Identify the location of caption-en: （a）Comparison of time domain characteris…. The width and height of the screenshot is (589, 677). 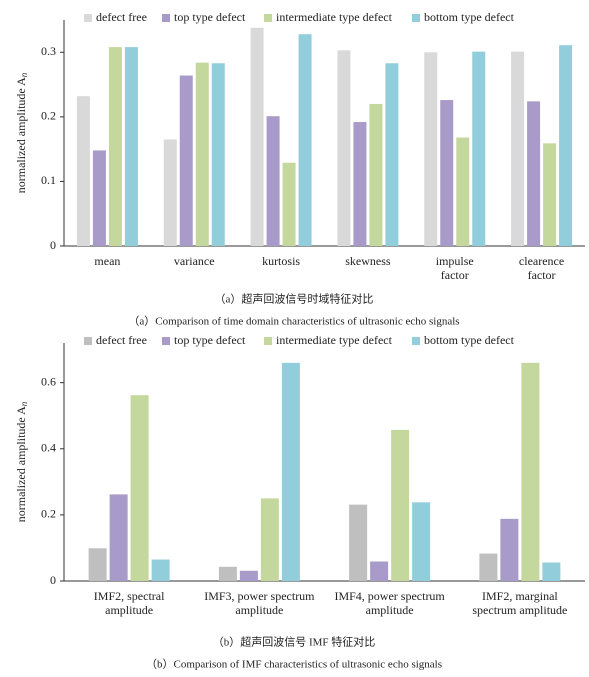
(293, 321).